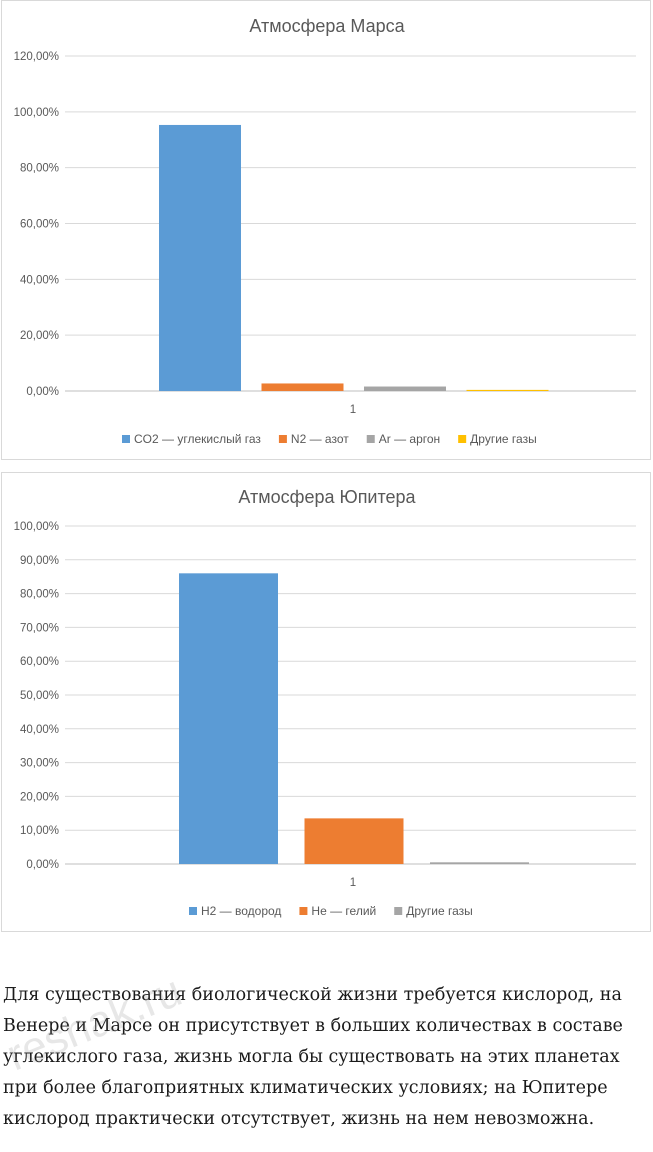 Image resolution: width=653 pixels, height=1152 pixels. Describe the element at coordinates (39, 280) in the screenshot. I see `mars-ytick-label: 40,00%` at that location.